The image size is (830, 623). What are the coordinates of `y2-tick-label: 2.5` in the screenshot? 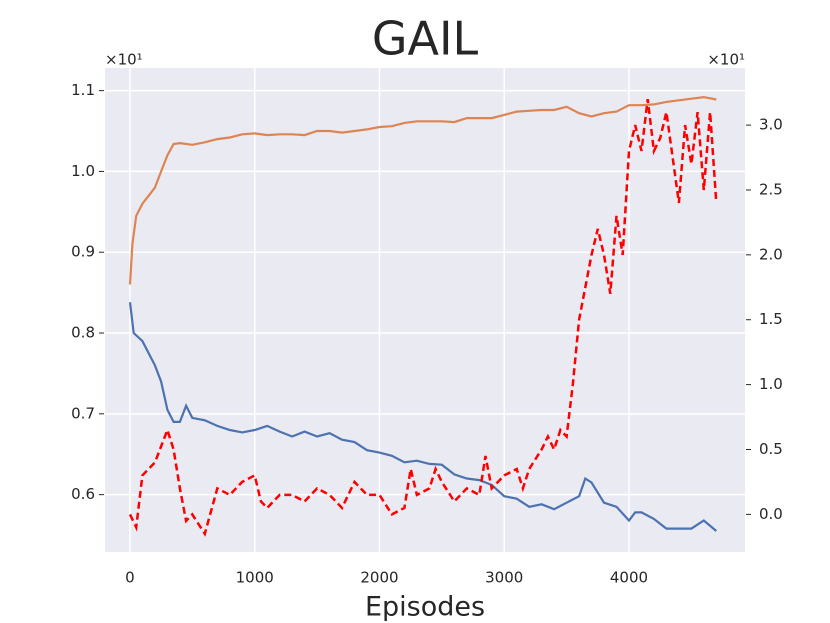 It's located at (771, 189).